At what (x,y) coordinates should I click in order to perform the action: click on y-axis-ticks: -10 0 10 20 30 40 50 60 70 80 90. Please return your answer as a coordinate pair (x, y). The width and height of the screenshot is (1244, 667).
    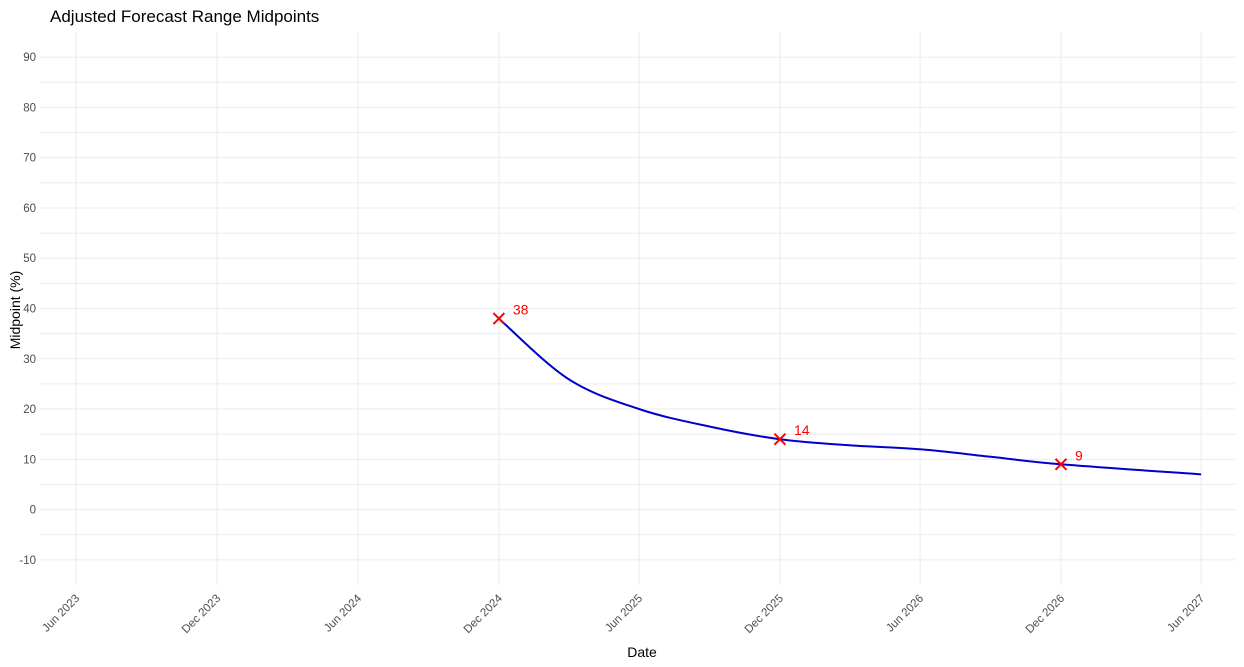
    Looking at the image, I should click on (27, 309).